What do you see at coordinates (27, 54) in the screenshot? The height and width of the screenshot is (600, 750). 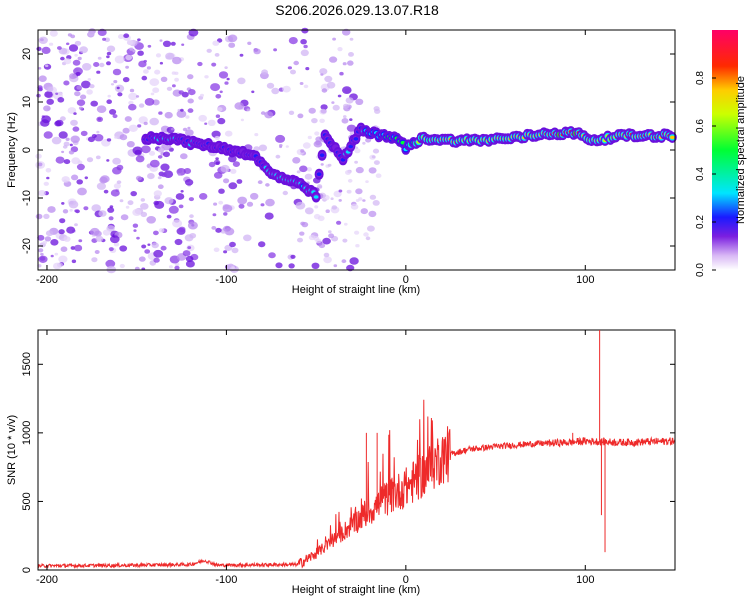 I see `y-tick-label: 20` at bounding box center [27, 54].